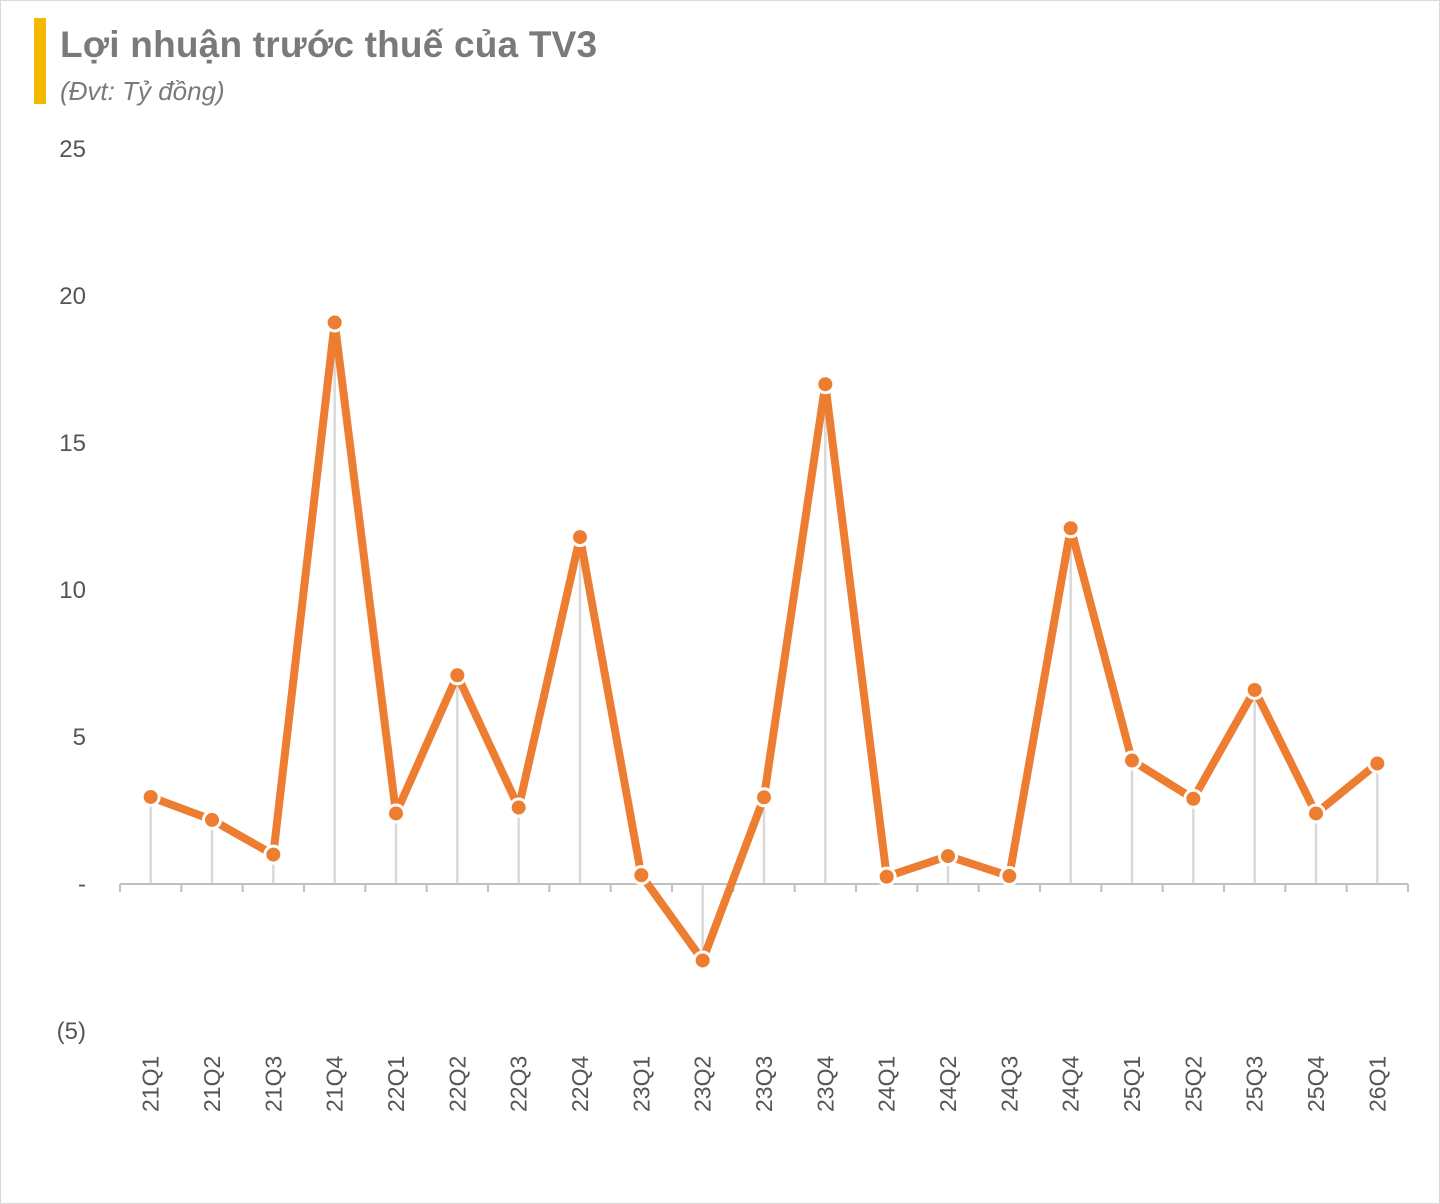 The image size is (1440, 1204). I want to click on x-tick-label: 22Q1, so click(396, 1084).